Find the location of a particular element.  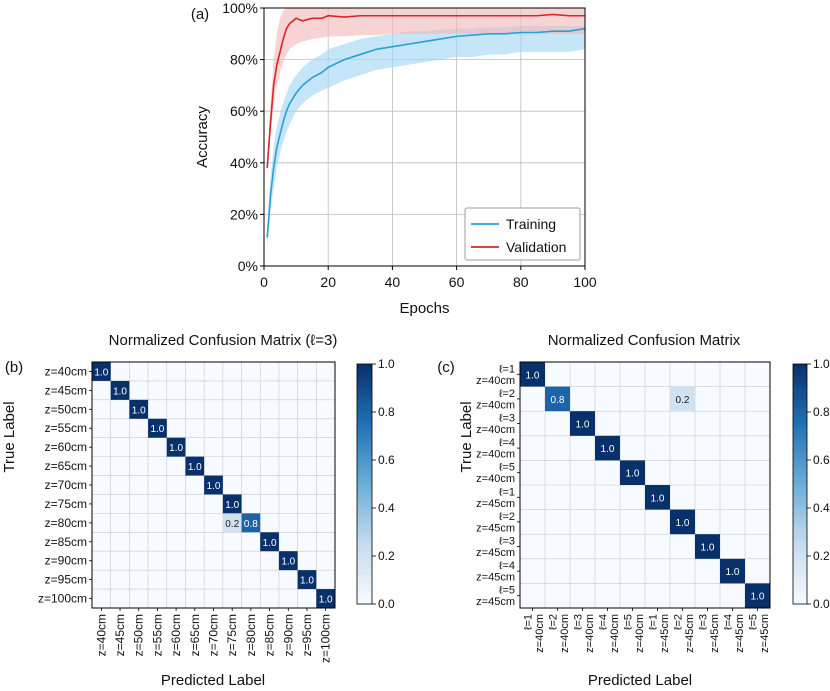

undefined-colorbar-label-4: 0.8 is located at coordinates (386, 412).